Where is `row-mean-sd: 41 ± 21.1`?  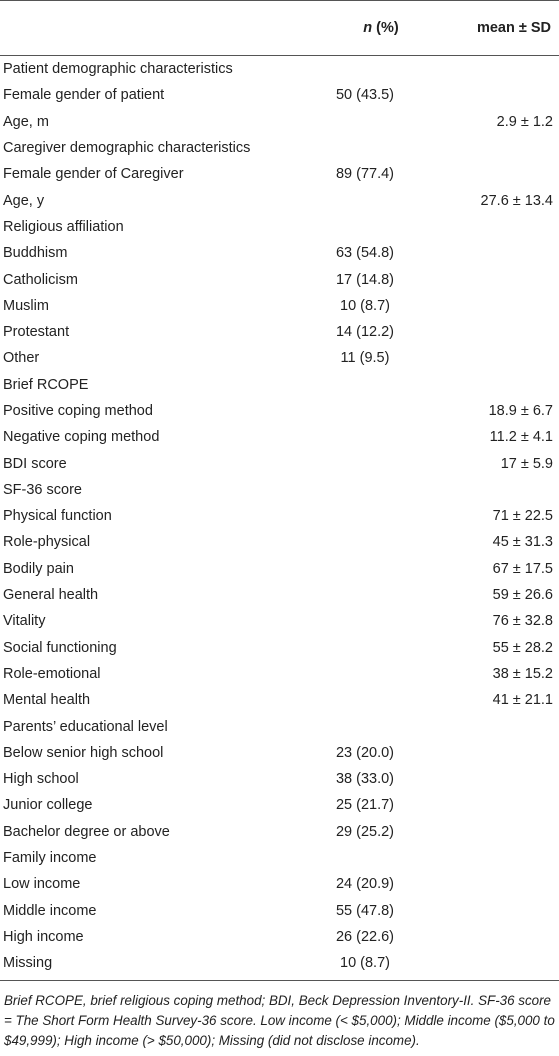 row-mean-sd: 41 ± 21.1 is located at coordinates (522, 700).